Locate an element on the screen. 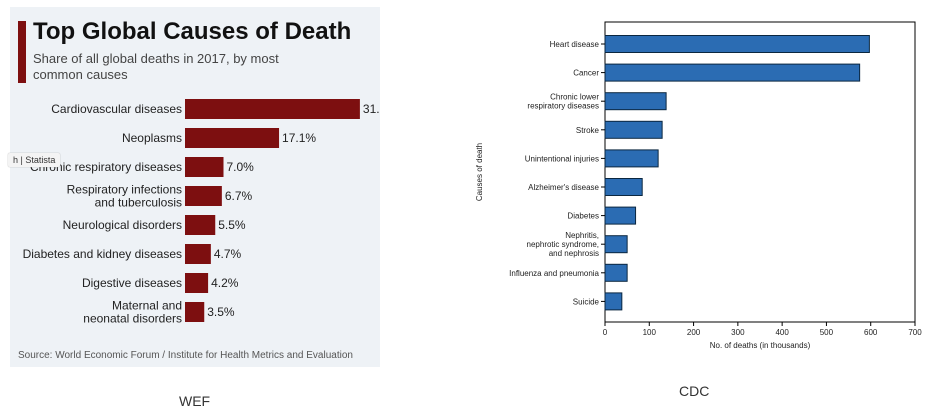  cdc-category-label: Diabetes is located at coordinates (583, 216).